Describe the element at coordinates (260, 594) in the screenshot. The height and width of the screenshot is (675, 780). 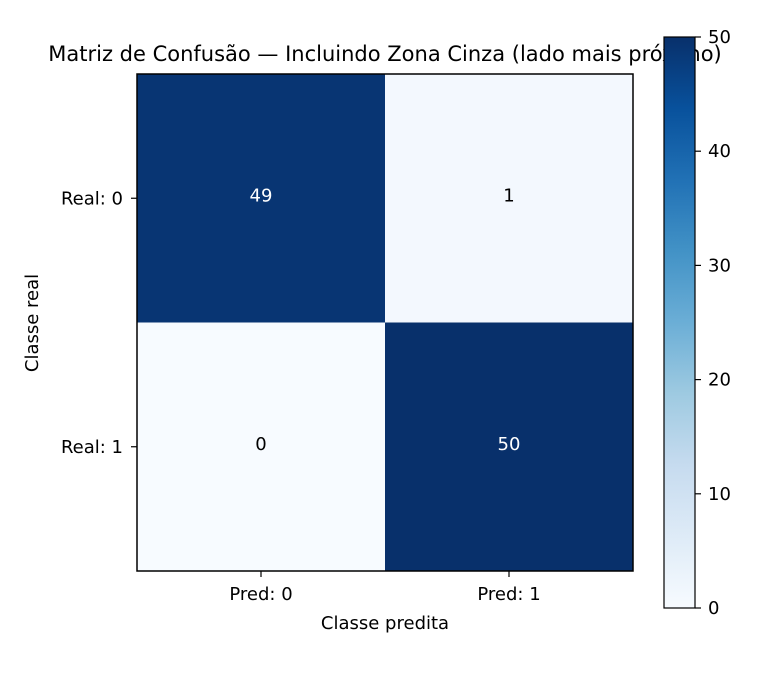
I see `x-tick-label: Pred: 0` at that location.